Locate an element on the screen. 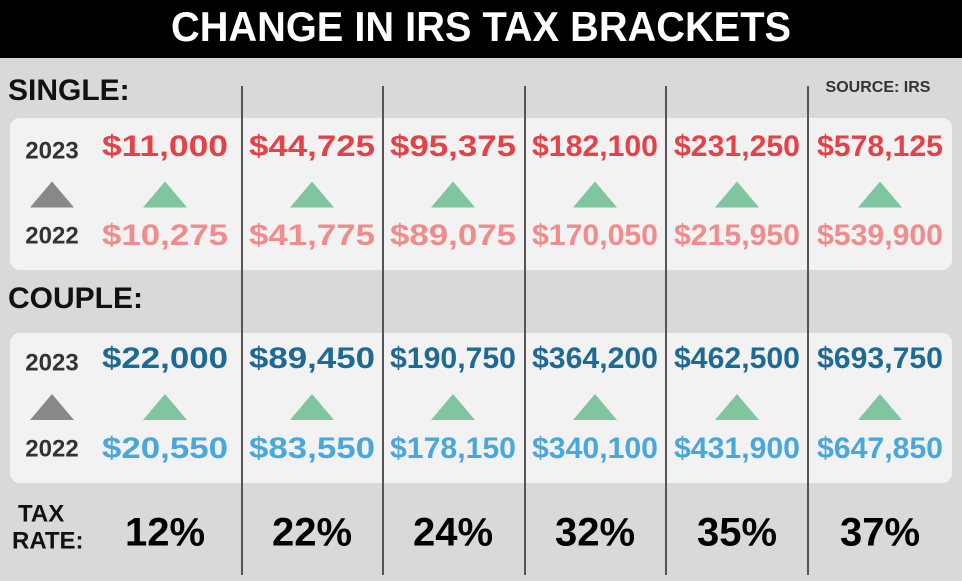  tax-rate: 37% is located at coordinates (880, 533).